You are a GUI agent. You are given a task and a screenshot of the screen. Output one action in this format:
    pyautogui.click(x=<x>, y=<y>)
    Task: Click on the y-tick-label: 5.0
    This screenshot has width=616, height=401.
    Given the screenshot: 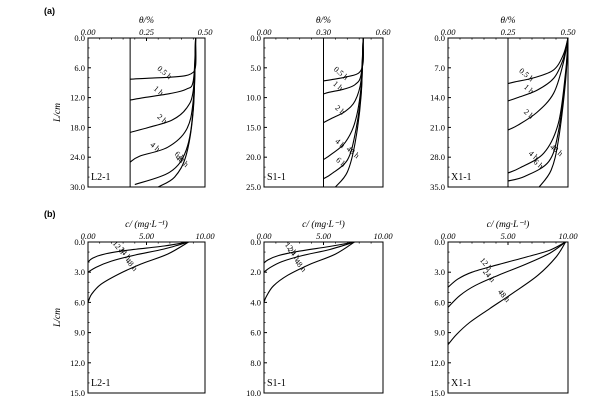 What is the action you would take?
    pyautogui.click(x=255, y=68)
    